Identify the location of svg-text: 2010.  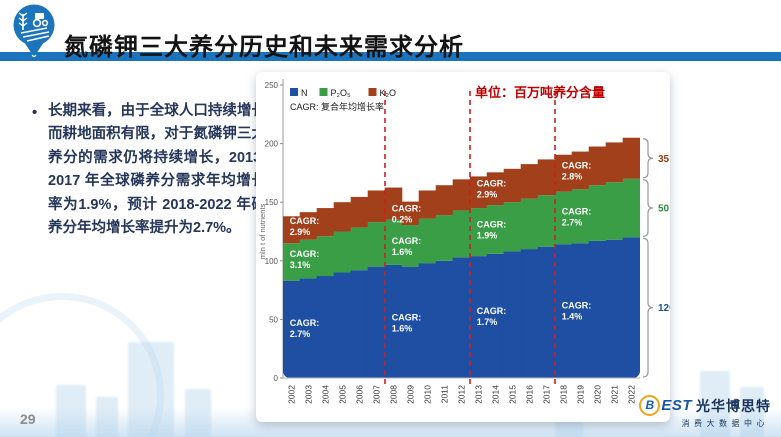
(428, 394).